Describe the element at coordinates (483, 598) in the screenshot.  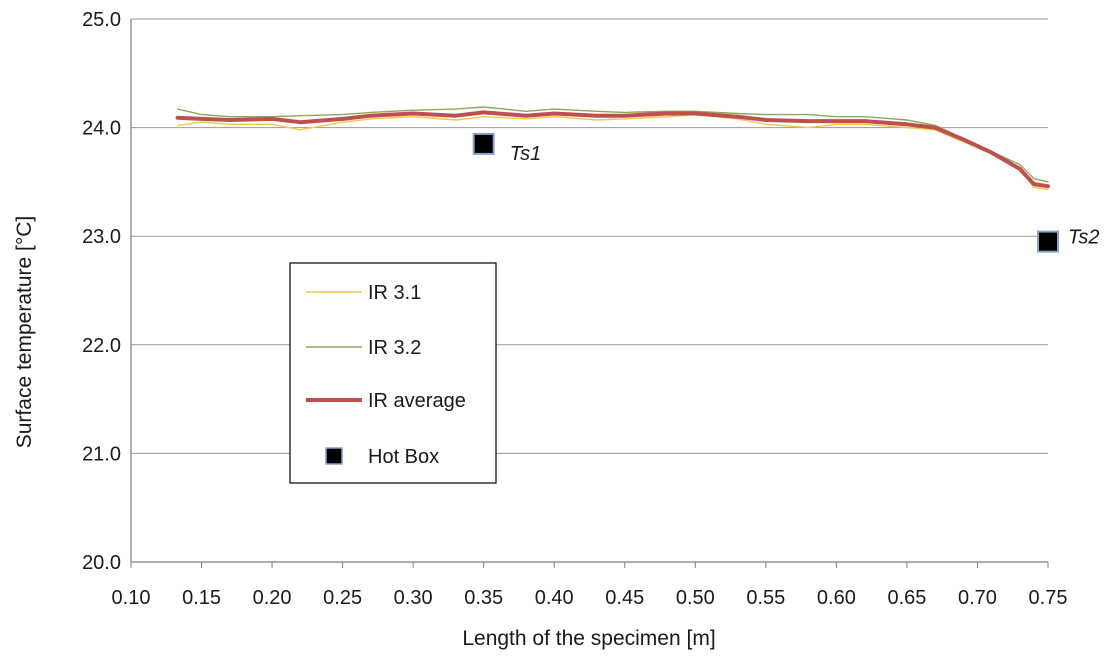
I see `x-tick-label: 0.35` at that location.